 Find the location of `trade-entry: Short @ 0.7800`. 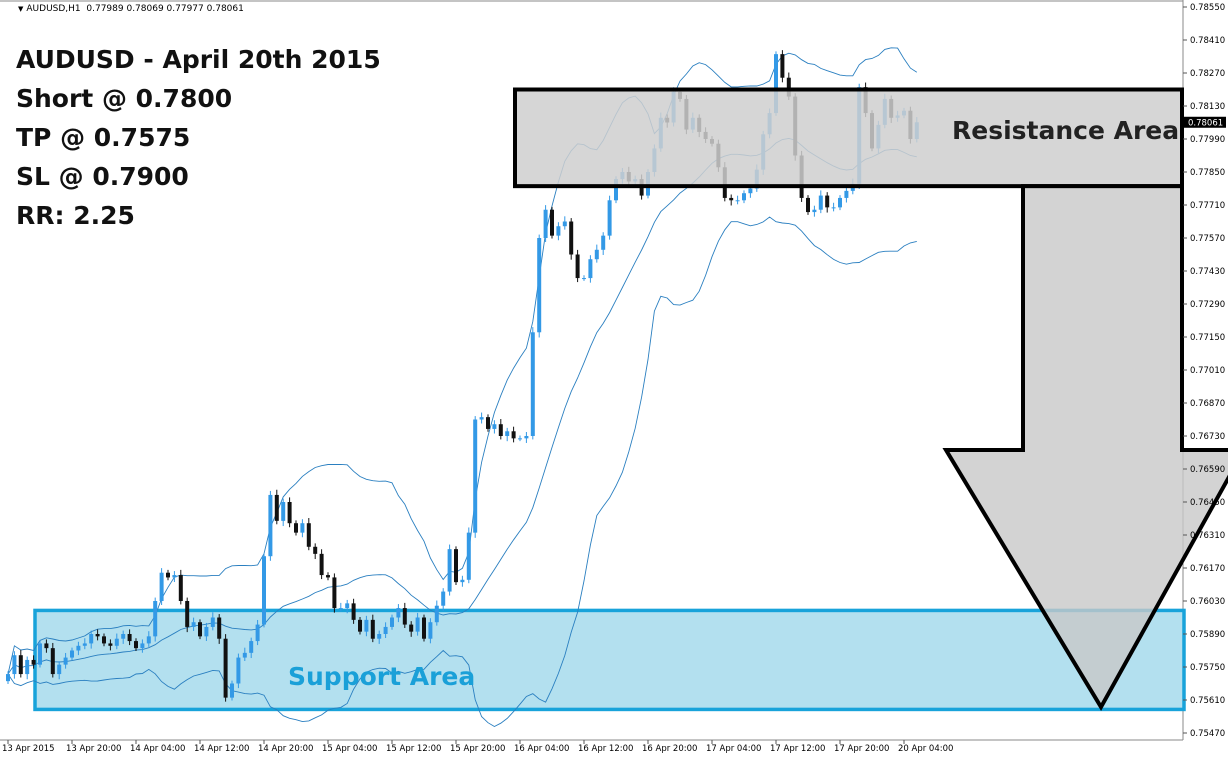

trade-entry: Short @ 0.7800 is located at coordinates (124, 98).